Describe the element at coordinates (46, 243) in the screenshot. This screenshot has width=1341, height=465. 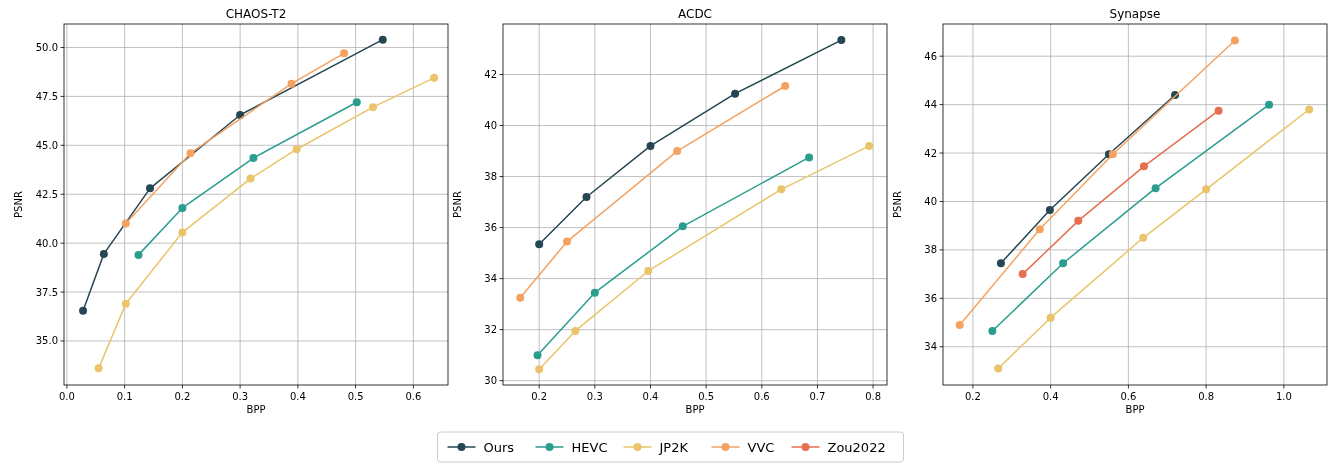
I see `y-tick-label: 40.0` at that location.